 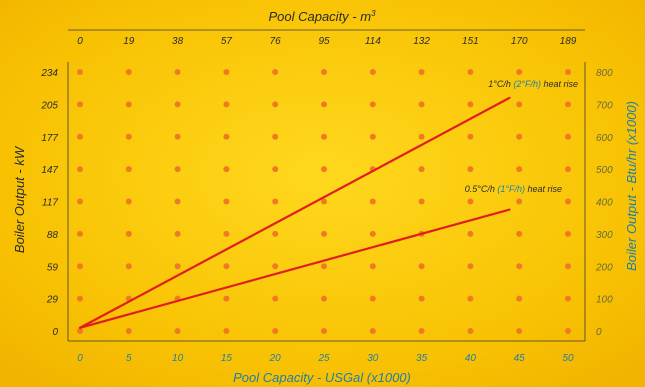 I want to click on bottom-axis-title: Pool Capacity - USGal (x1000), so click(x=322, y=377).